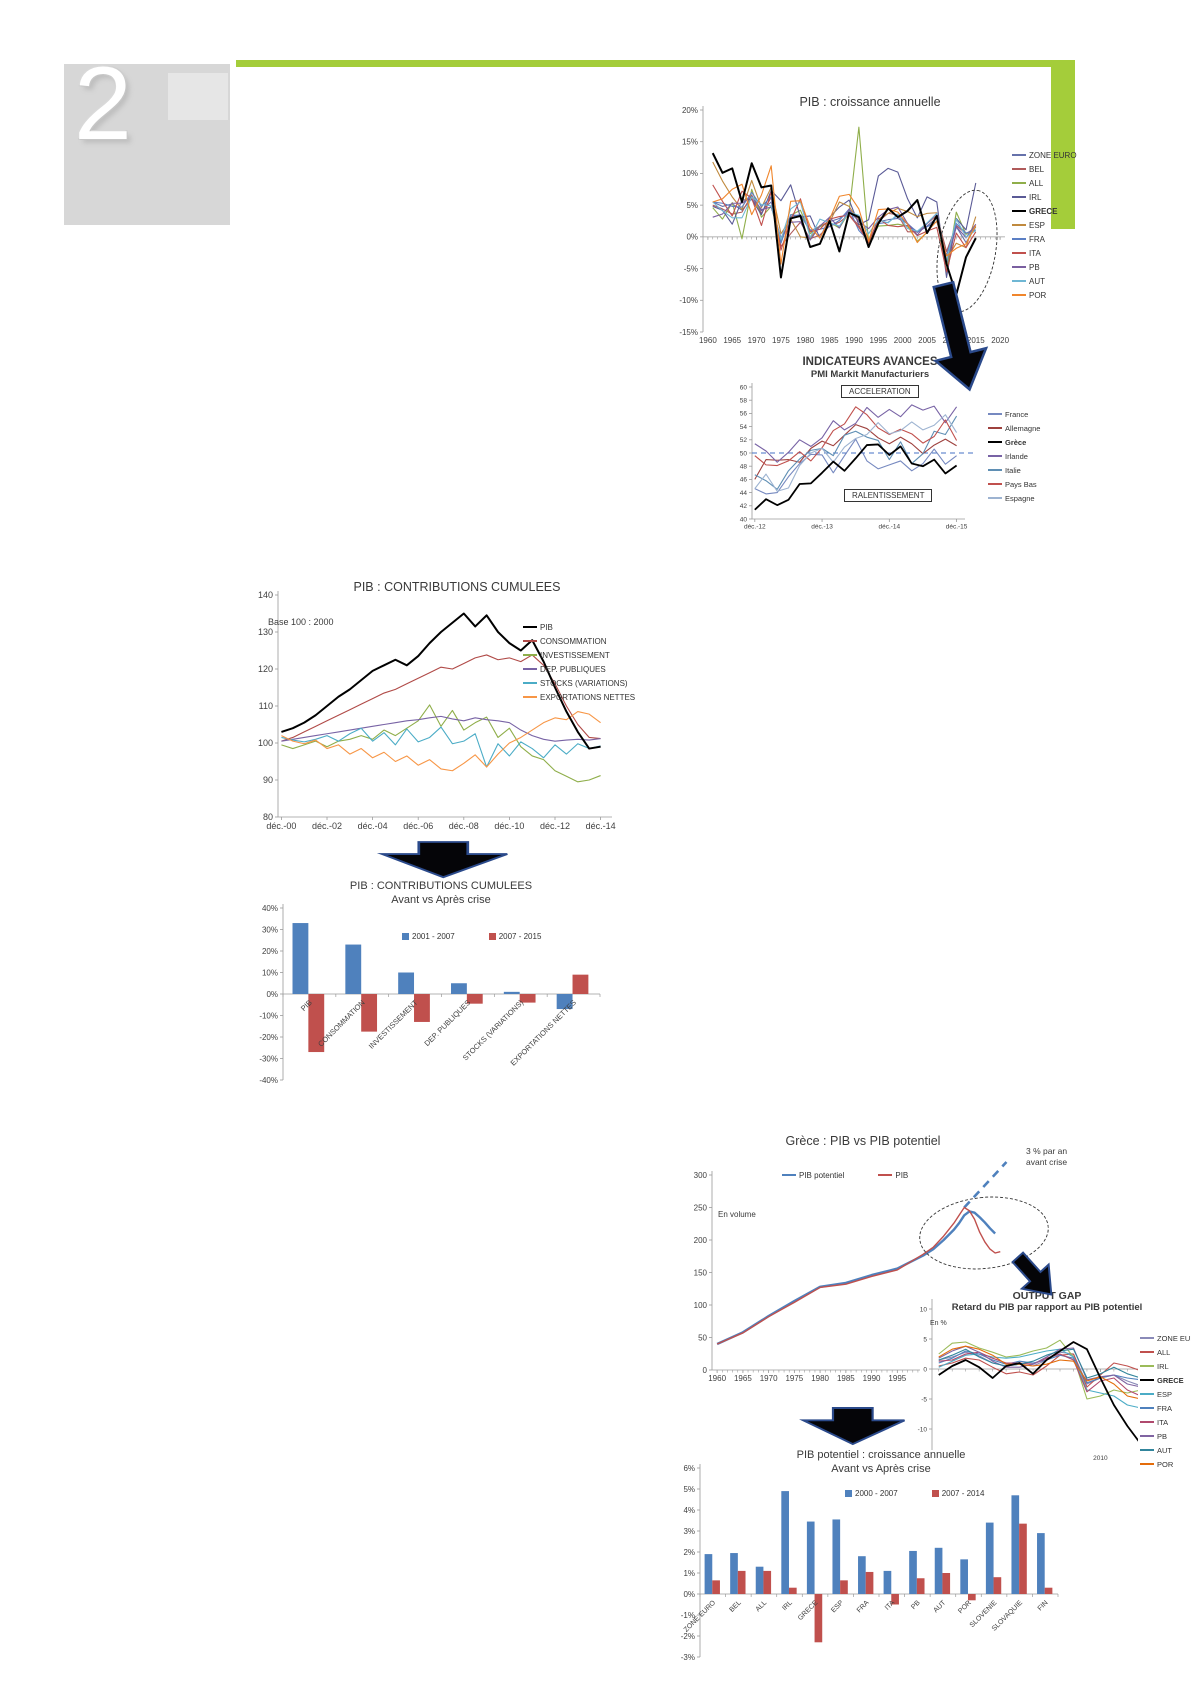 The width and height of the screenshot is (1191, 1684). What do you see at coordinates (689, 1573) in the screenshot?
I see `svg-text: 1%` at bounding box center [689, 1573].